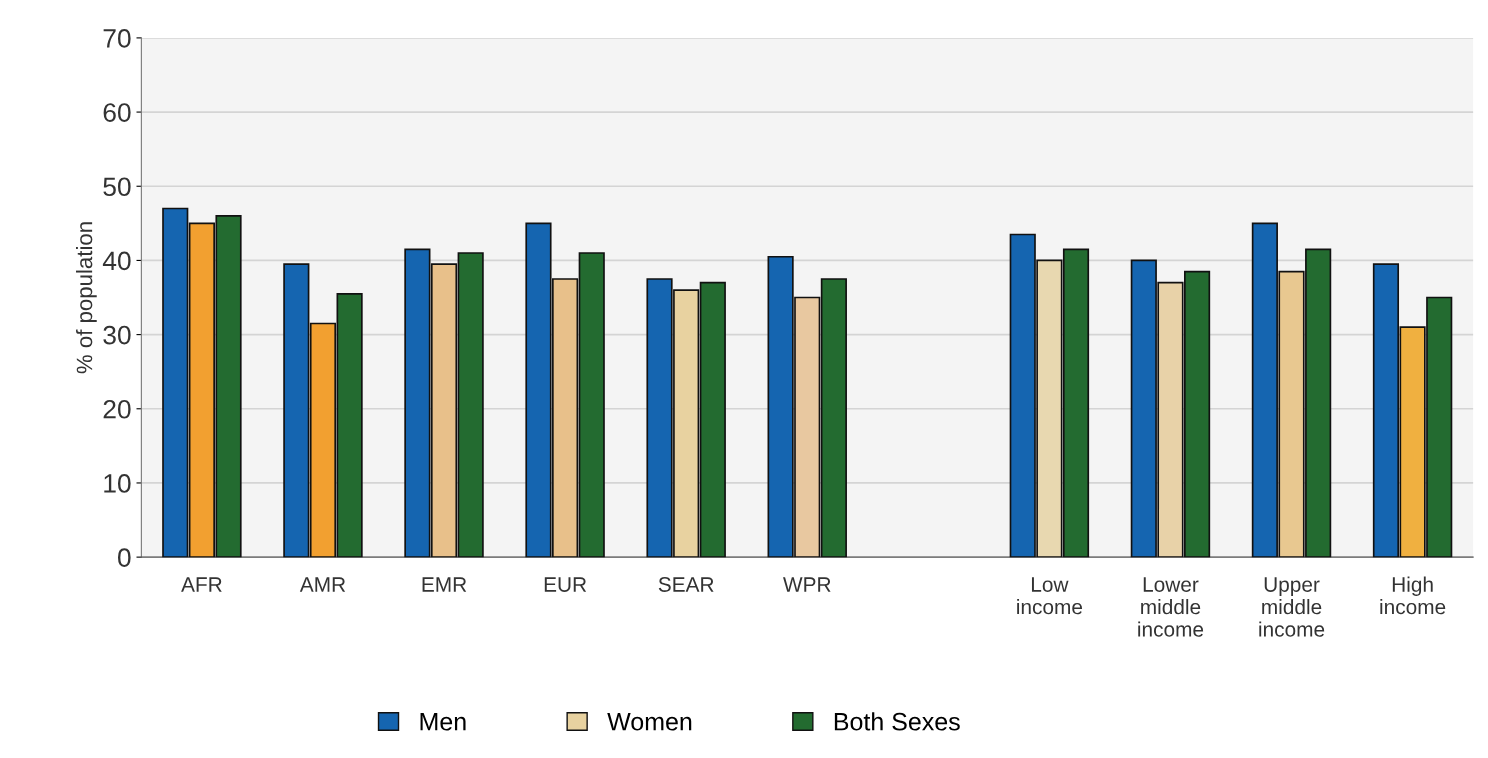 The image size is (1488, 758). I want to click on legend-label: Women, so click(649, 722).